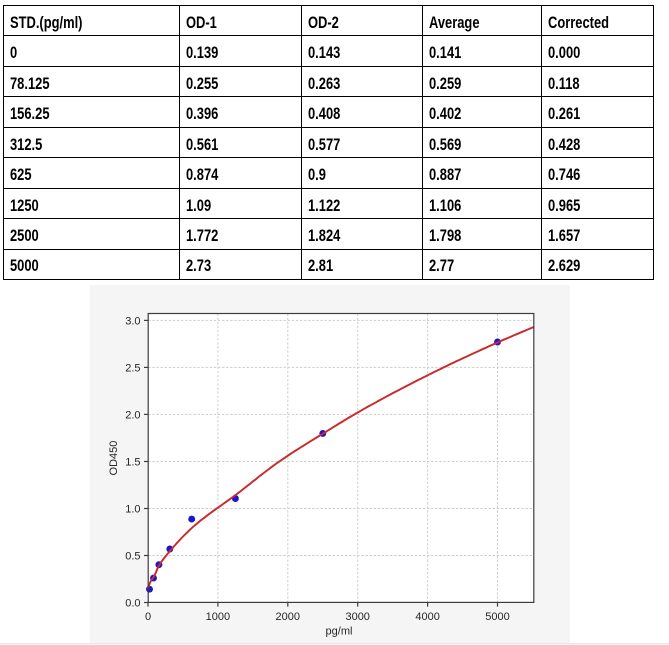 The height and width of the screenshot is (645, 669). Describe the element at coordinates (132, 604) in the screenshot. I see `svg-text: 0.0` at that location.